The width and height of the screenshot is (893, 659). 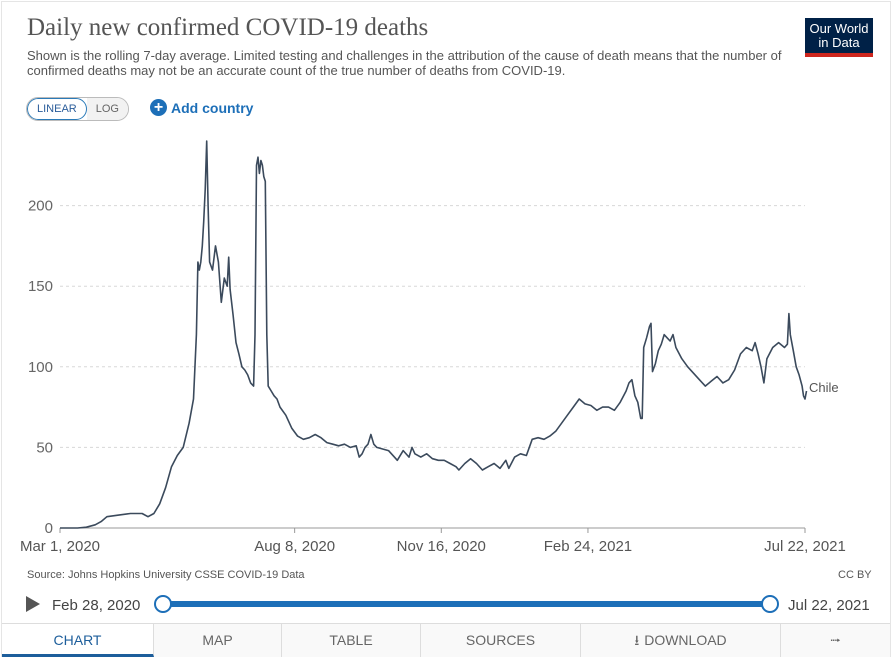 What do you see at coordinates (158, 107) in the screenshot?
I see `plus-circle-icon: +` at bounding box center [158, 107].